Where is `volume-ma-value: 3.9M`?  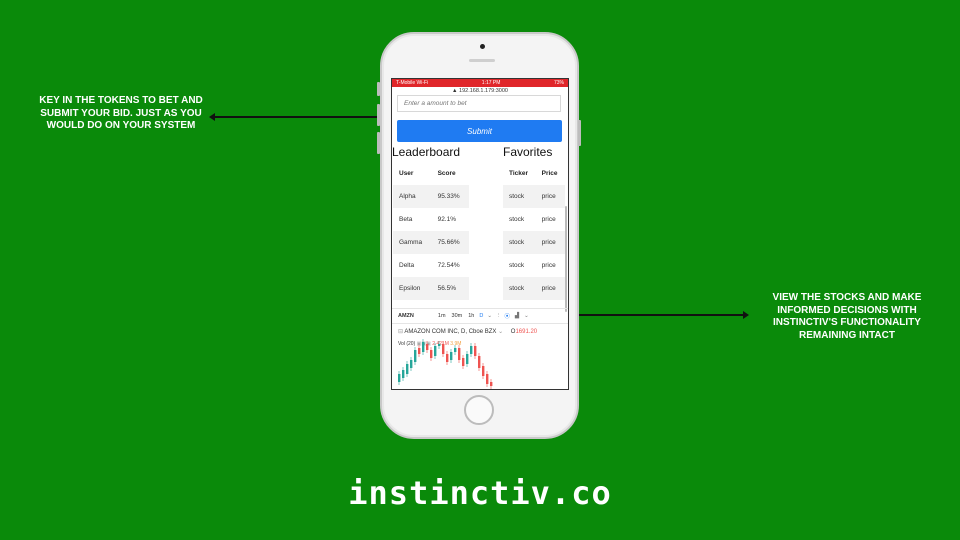
volume-ma-value: 3.9M is located at coordinates (456, 344).